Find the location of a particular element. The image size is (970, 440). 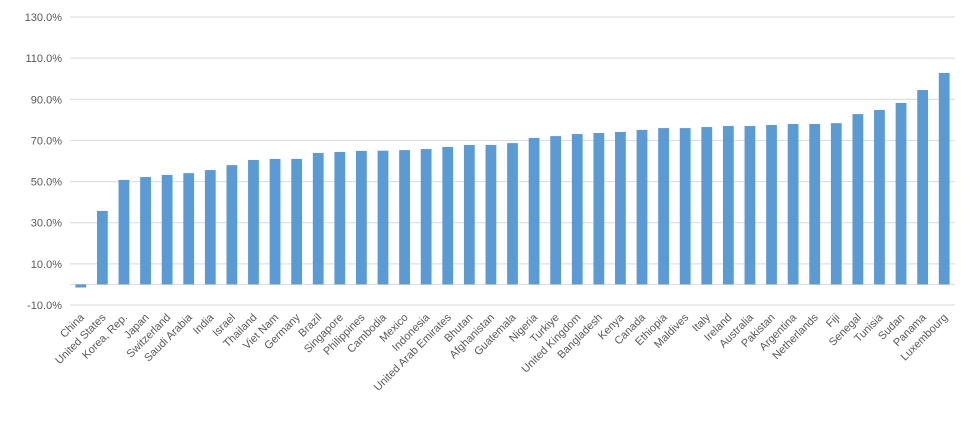

y-tick-label: 70.0% is located at coordinates (46, 141).